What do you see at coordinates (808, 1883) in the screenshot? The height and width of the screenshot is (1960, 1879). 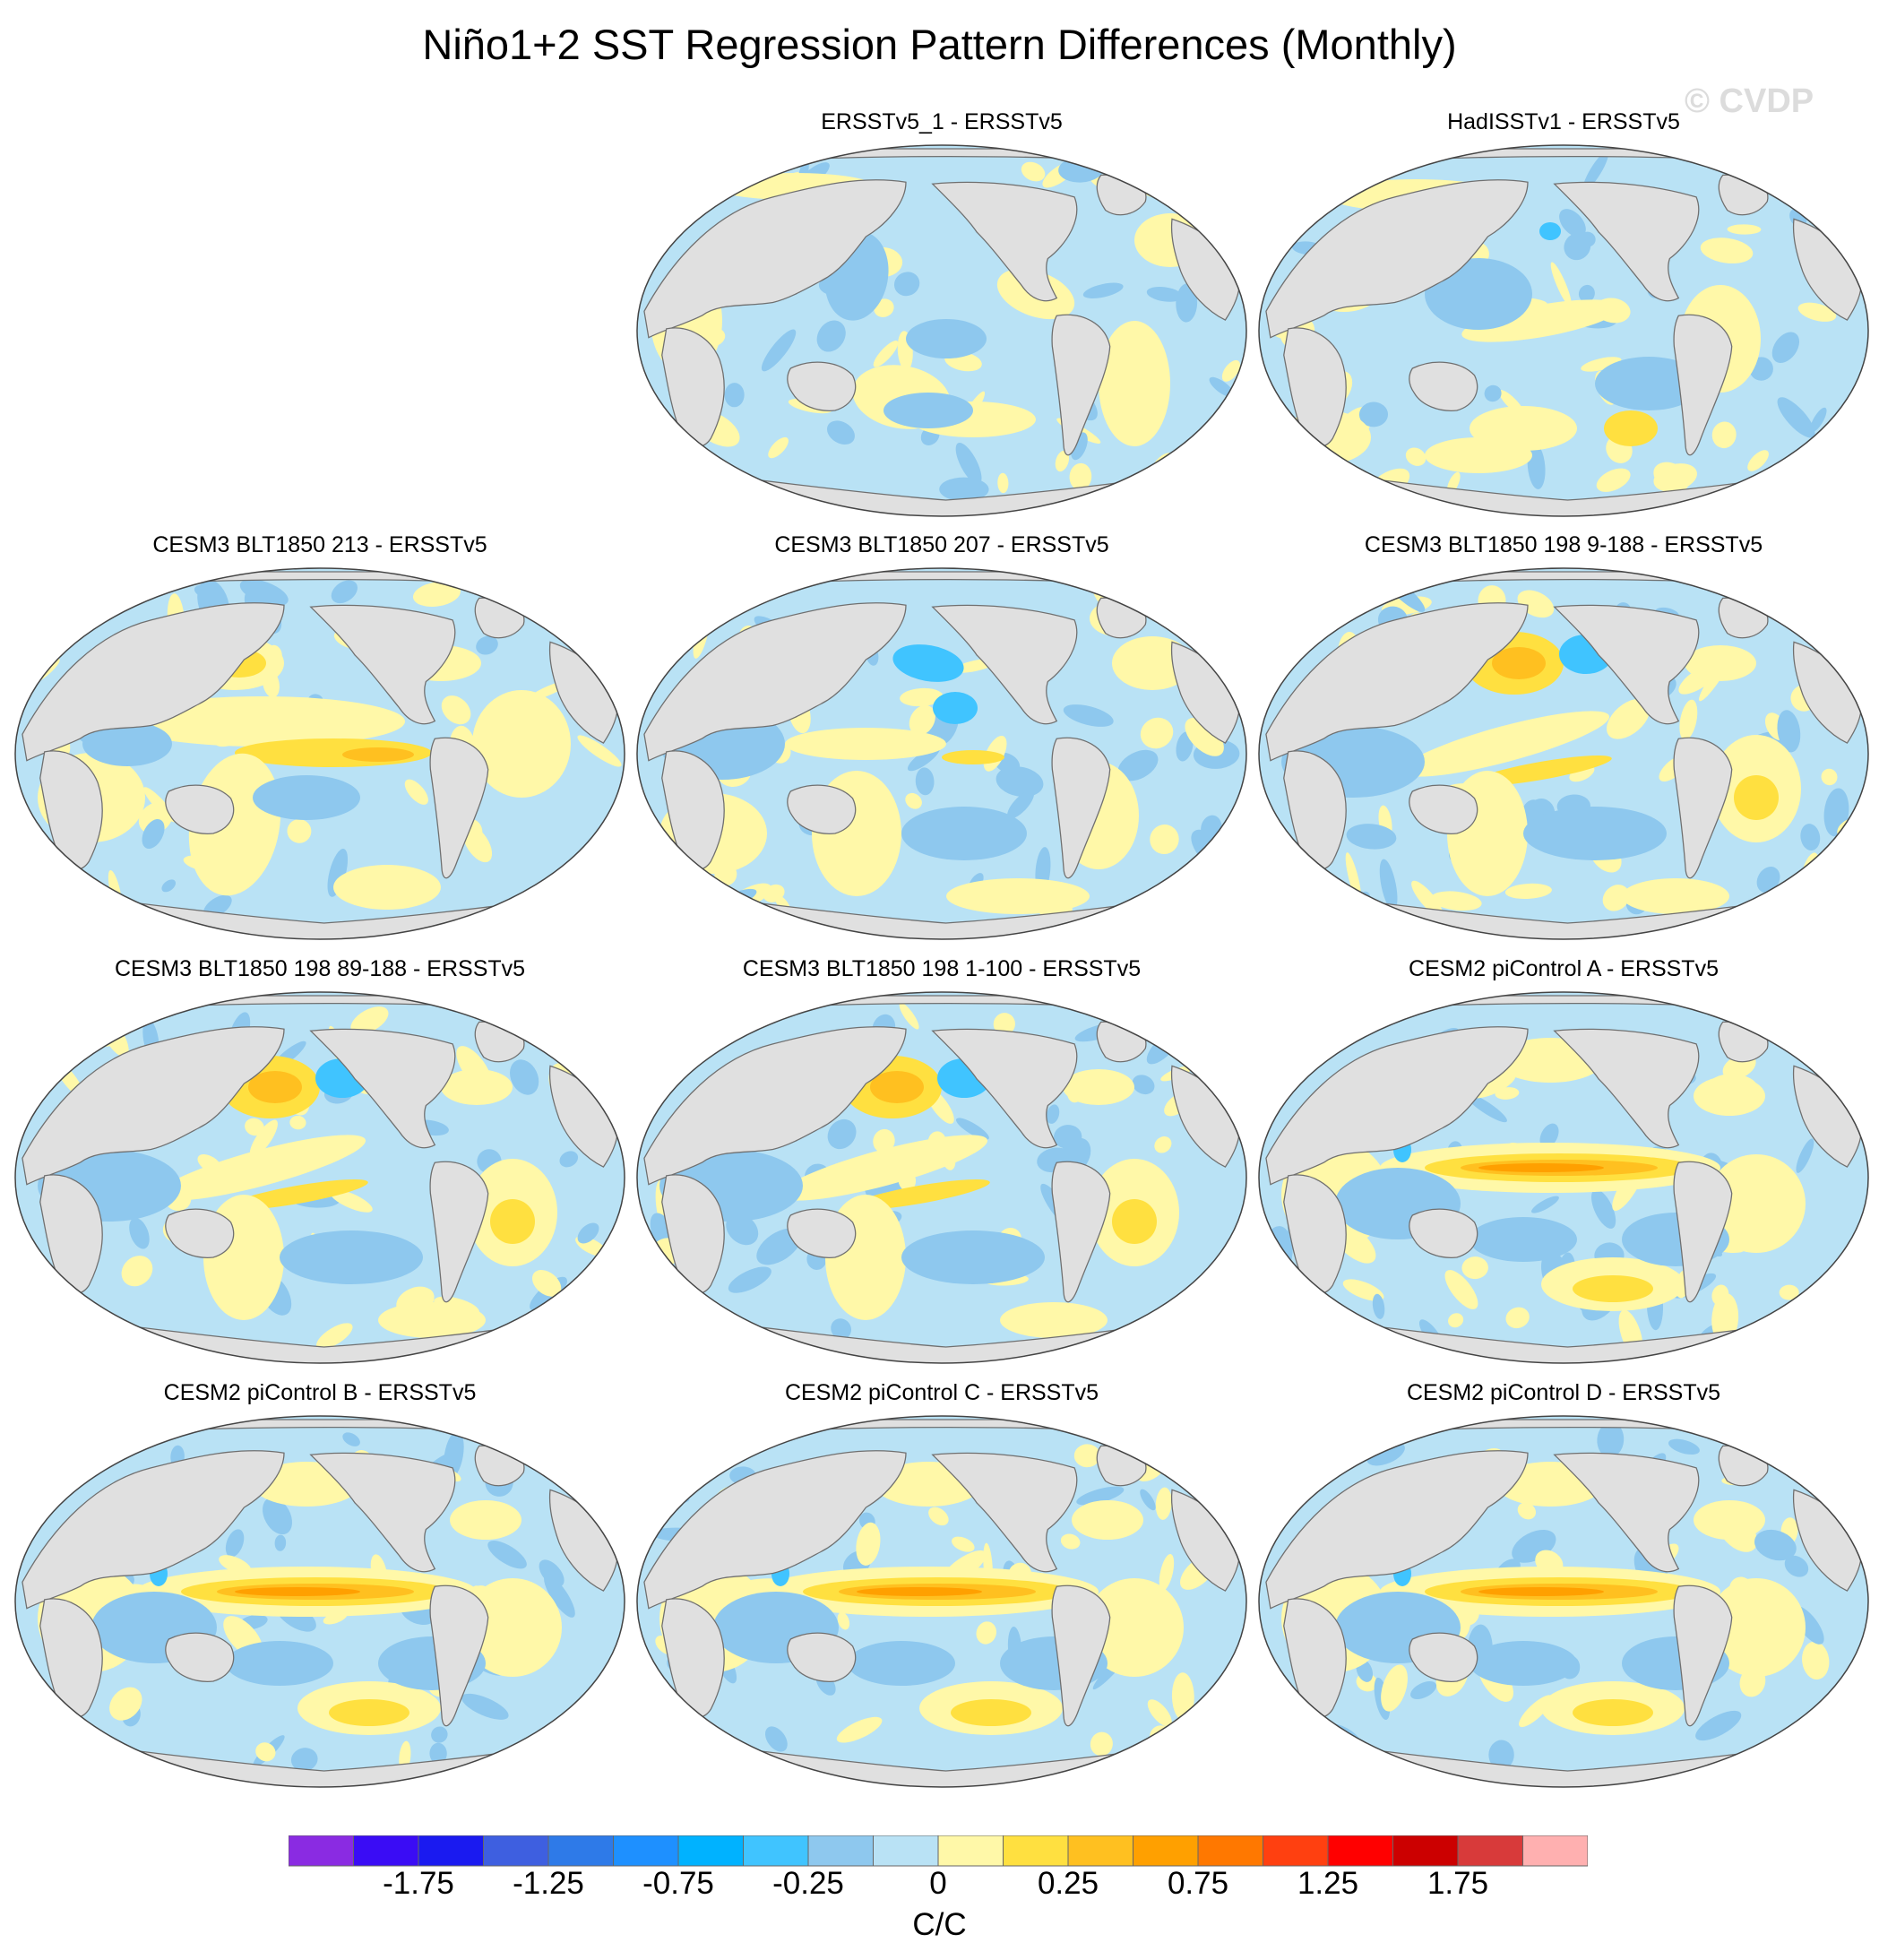 I see `colorbar-tick-label: -0.25` at bounding box center [808, 1883].